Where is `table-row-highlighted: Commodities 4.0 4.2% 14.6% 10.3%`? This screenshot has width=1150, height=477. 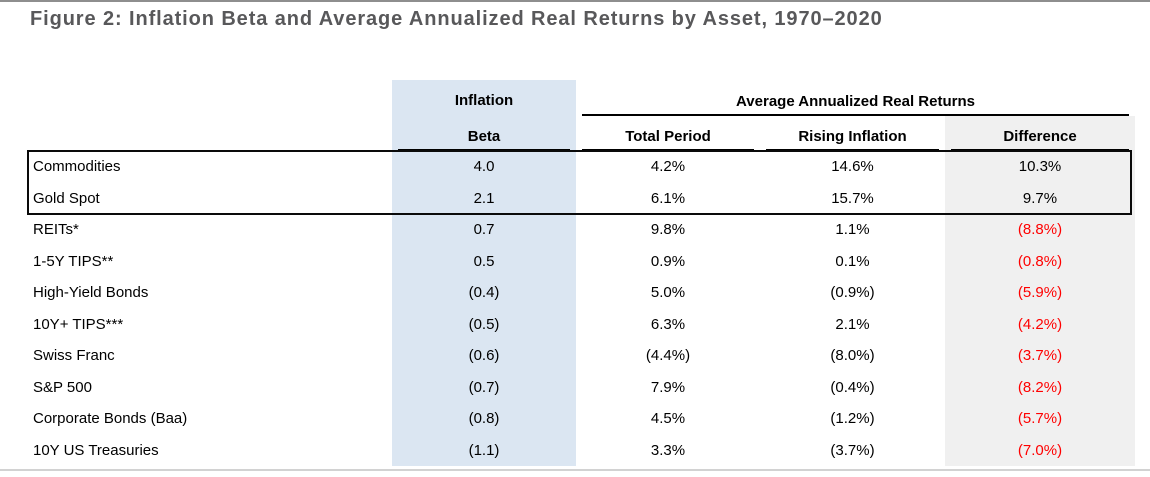
table-row-highlighted: Commodities 4.0 4.2% 14.6% 10.3% is located at coordinates (582, 167).